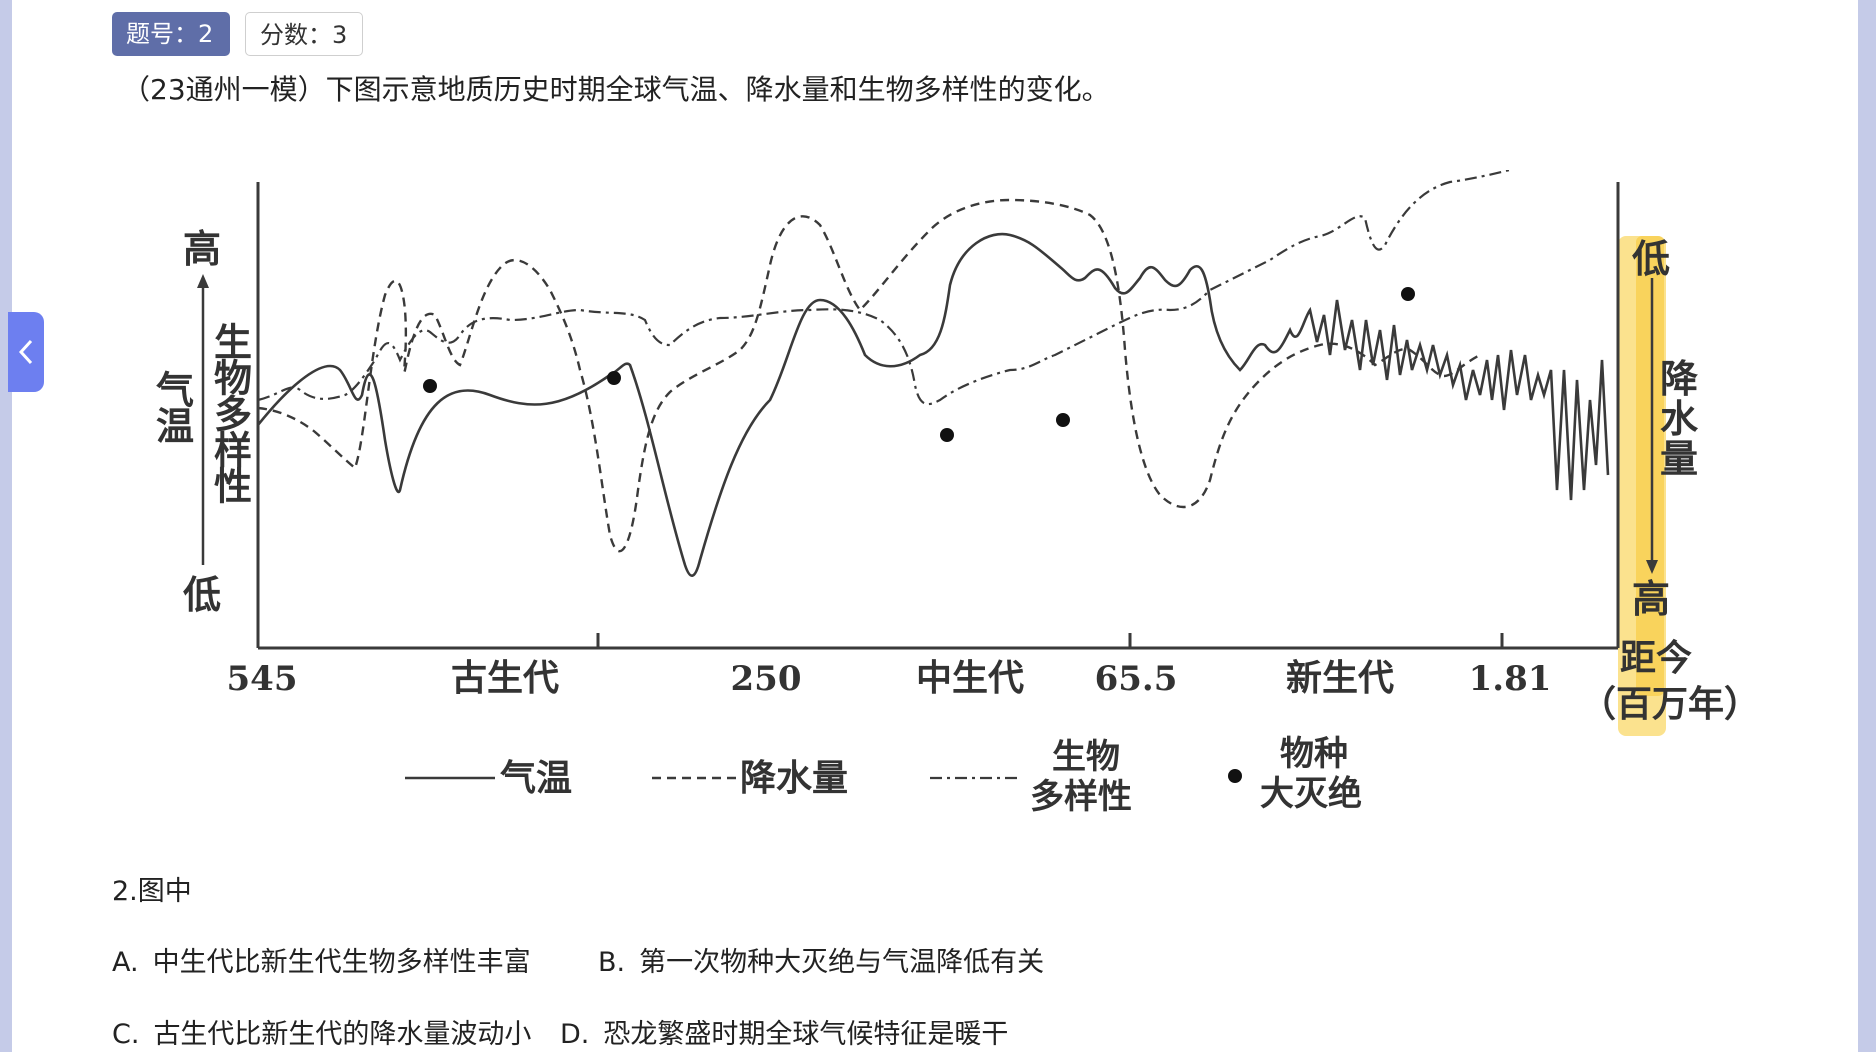 The image size is (1876, 1052). What do you see at coordinates (505, 678) in the screenshot?
I see `x-tick-label: 古生代` at bounding box center [505, 678].